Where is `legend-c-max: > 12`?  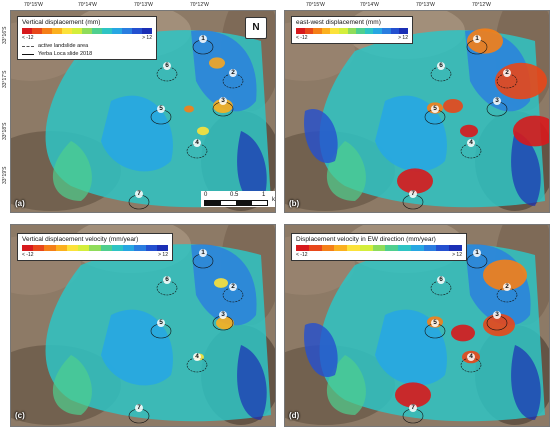
legend-c-max: > 12 is located at coordinates (163, 255).